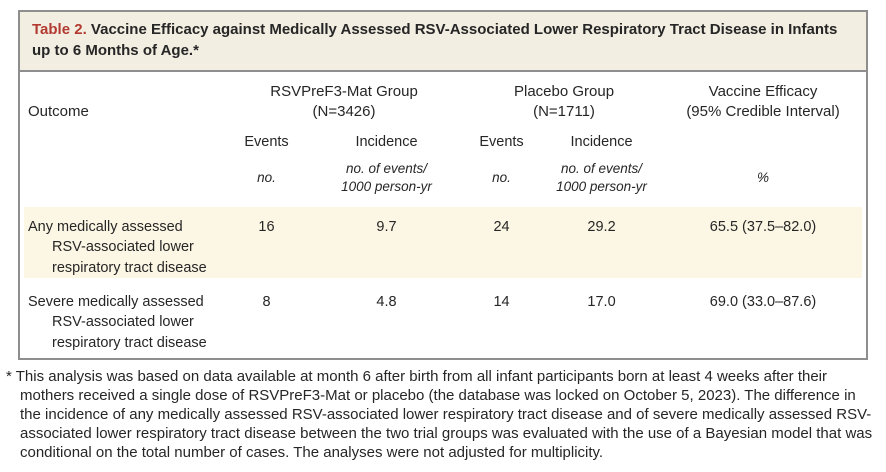 The image size is (886, 472). What do you see at coordinates (501, 177) in the screenshot?
I see `g2-events-unit: no.` at bounding box center [501, 177].